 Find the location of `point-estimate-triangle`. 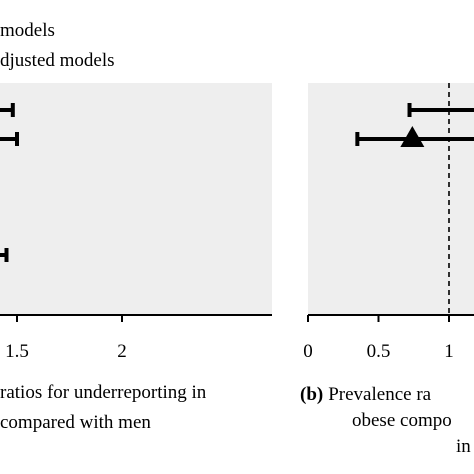

point-estimate-triangle is located at coordinates (412, 136).